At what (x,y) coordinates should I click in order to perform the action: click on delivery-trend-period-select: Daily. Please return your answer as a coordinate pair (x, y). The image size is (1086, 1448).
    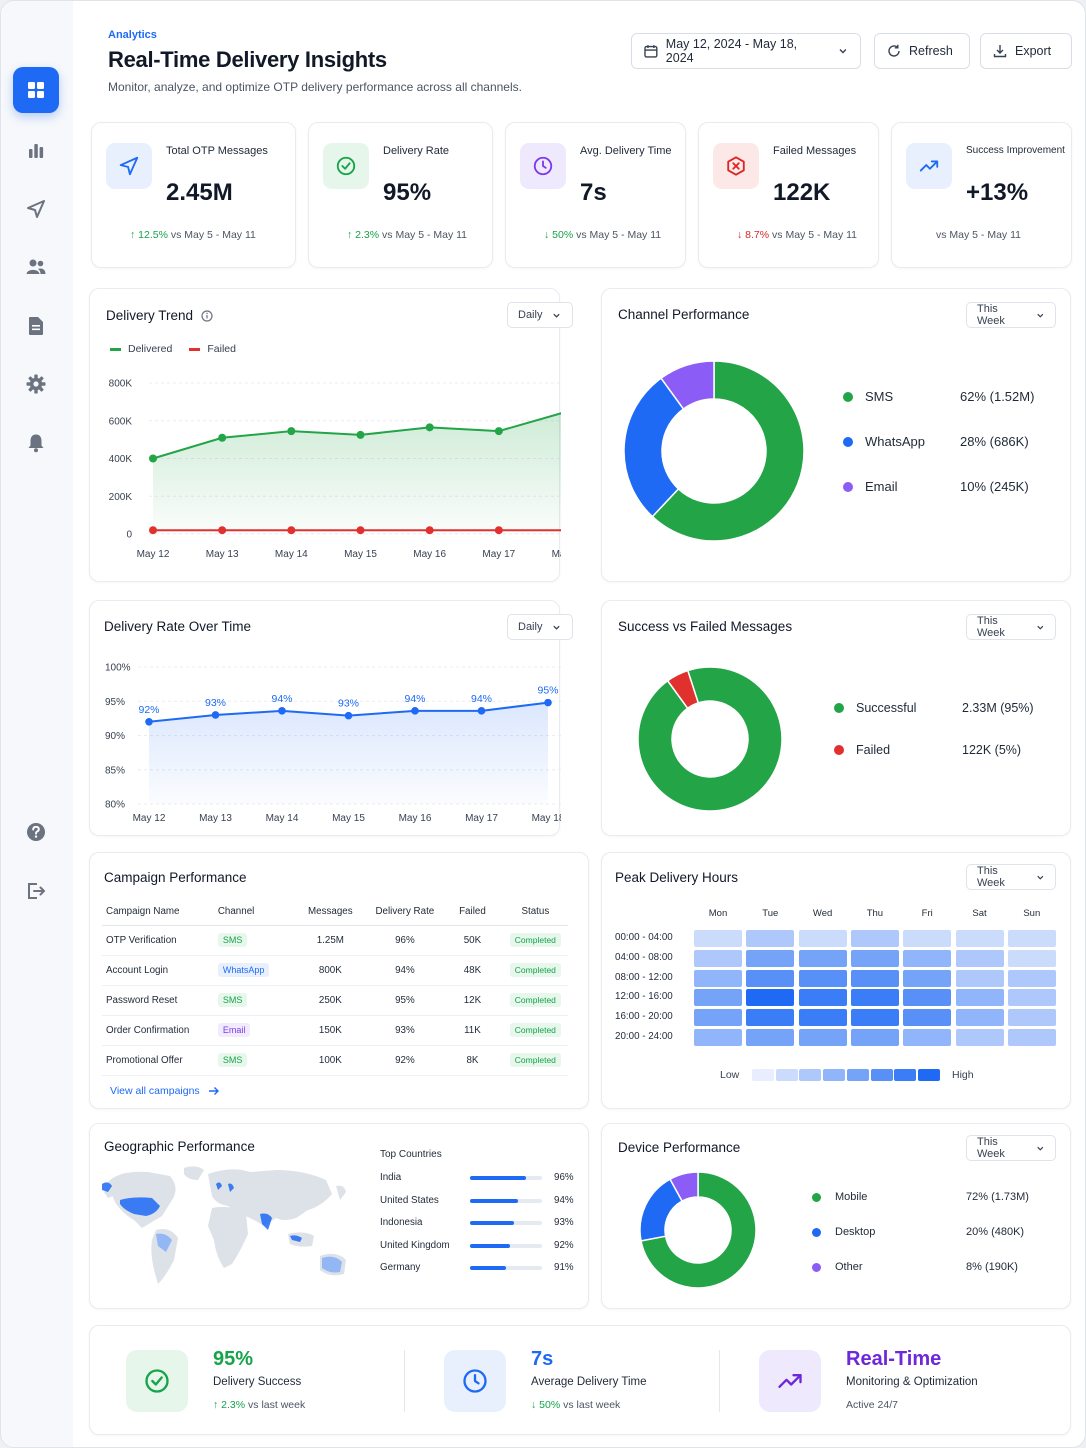
    Looking at the image, I should click on (540, 315).